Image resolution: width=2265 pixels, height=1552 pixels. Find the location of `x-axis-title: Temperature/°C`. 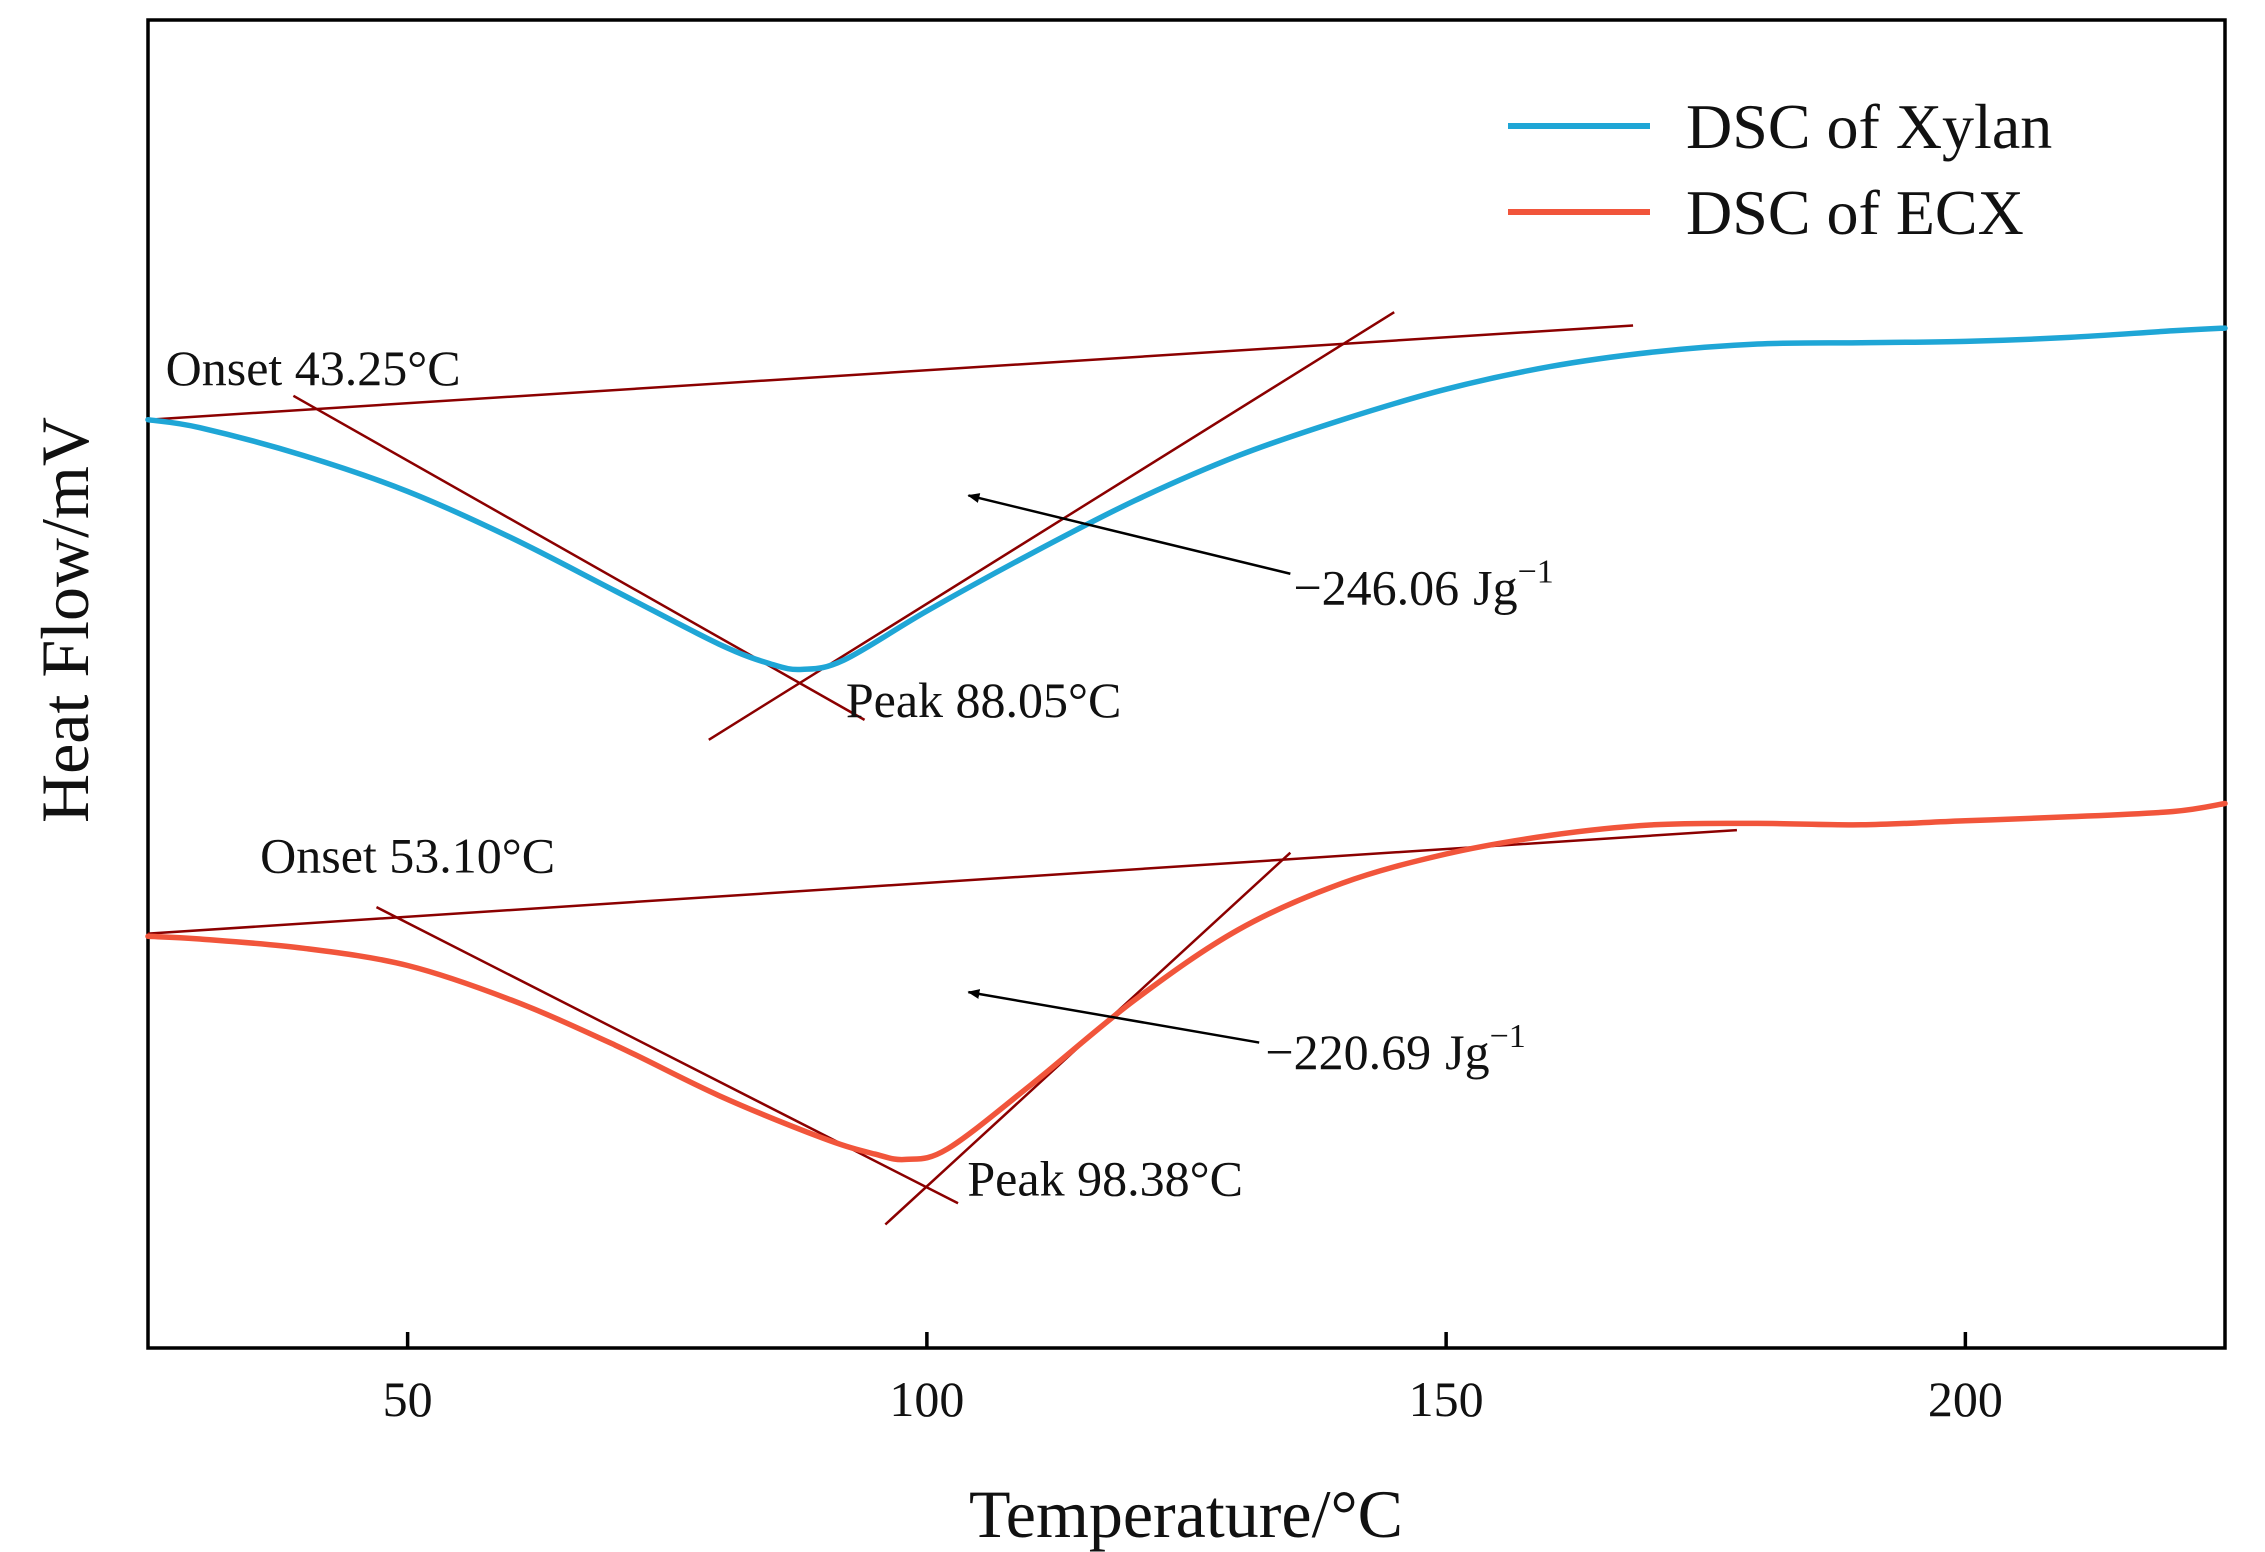

x-axis-title: Temperature/°C is located at coordinates (1186, 1514).